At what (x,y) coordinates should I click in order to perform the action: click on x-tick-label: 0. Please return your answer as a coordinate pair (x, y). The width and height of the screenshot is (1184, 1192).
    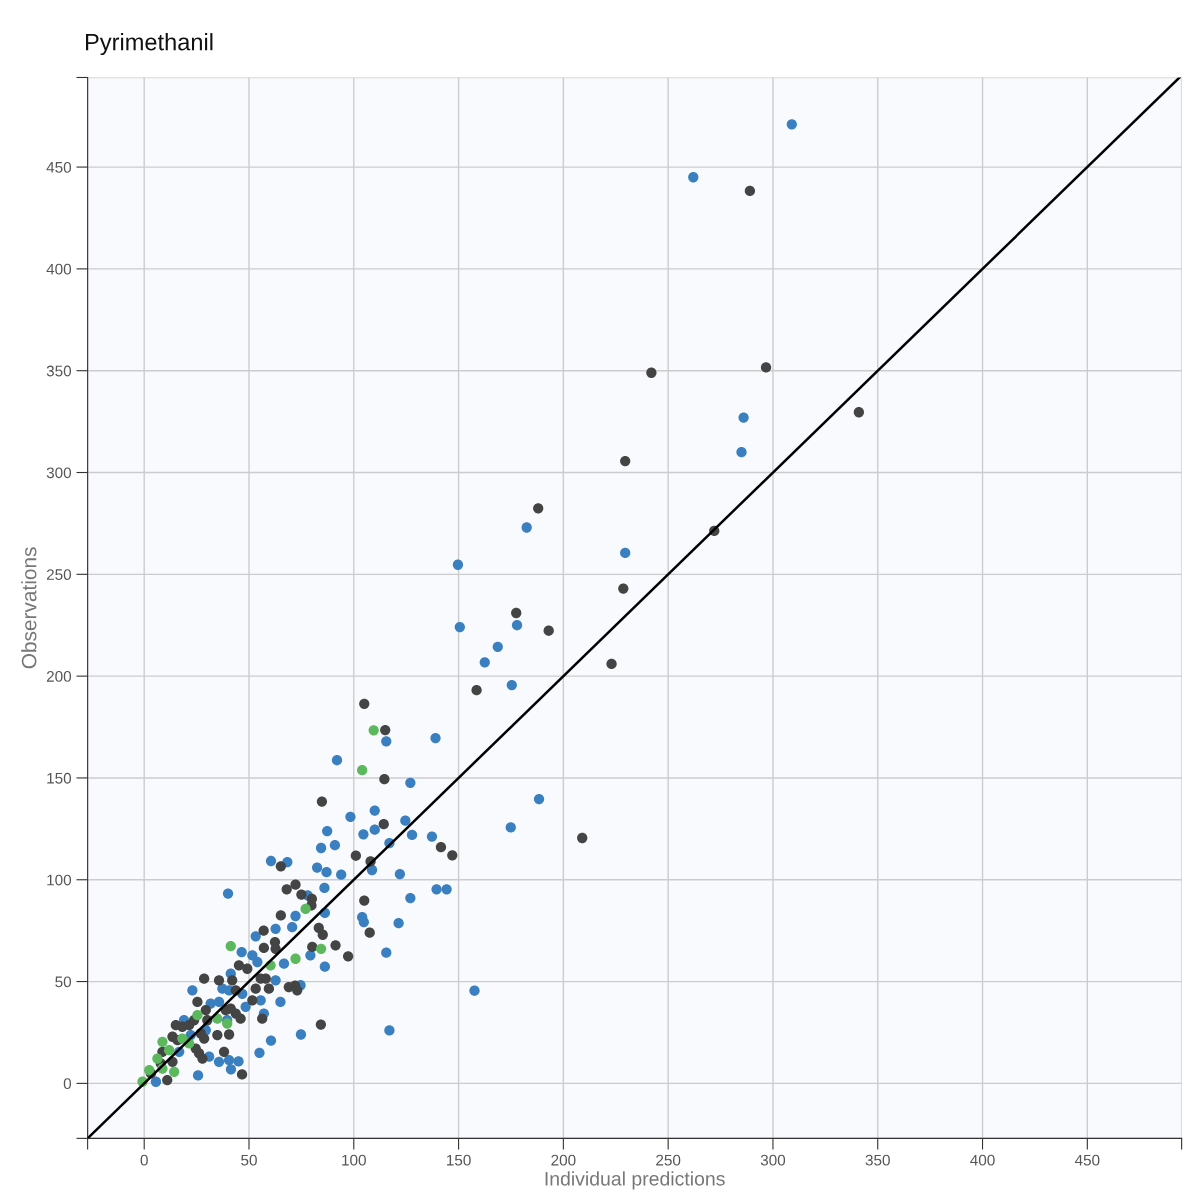
    Looking at the image, I should click on (144, 1160).